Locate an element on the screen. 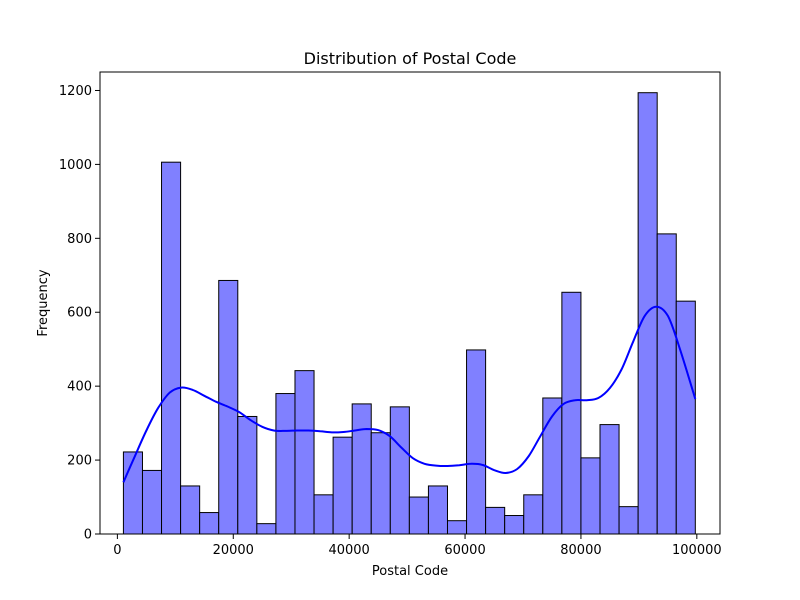  y-tick-label: 1200 is located at coordinates (75, 91).